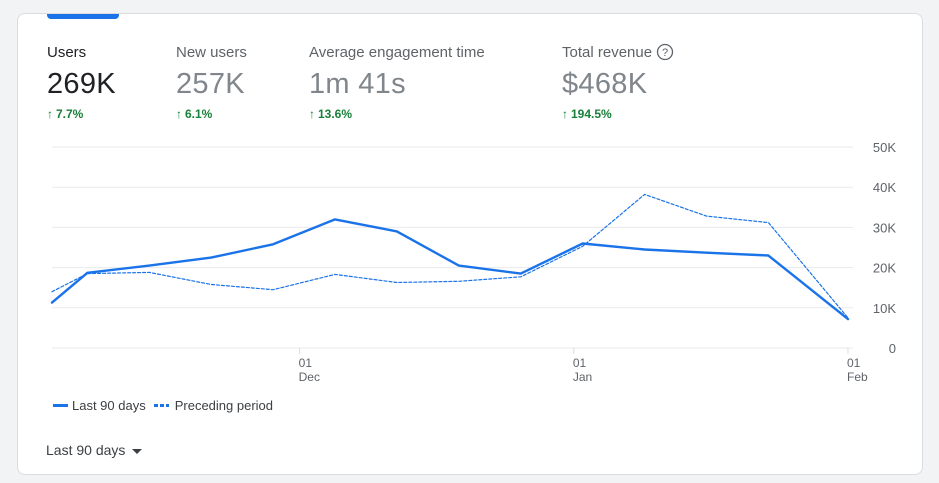  Describe the element at coordinates (857, 377) in the screenshot. I see `x-tick-month: Feb` at that location.